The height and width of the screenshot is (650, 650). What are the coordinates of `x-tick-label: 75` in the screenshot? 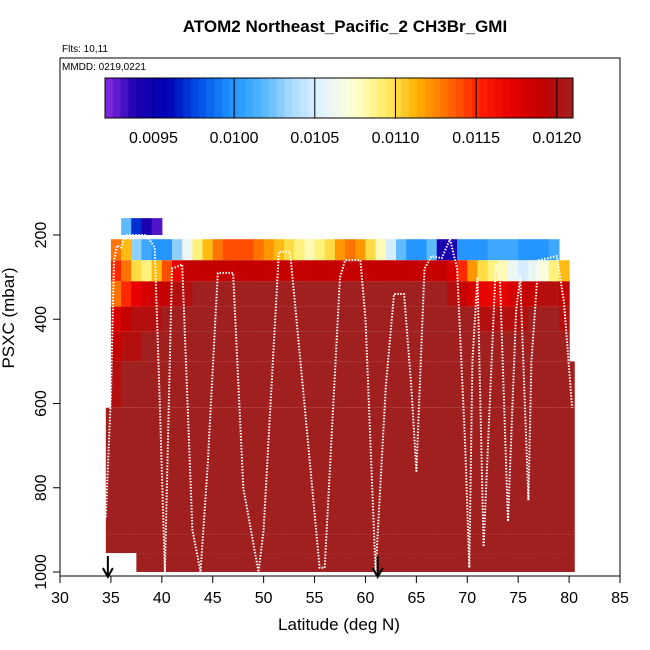 It's located at (518, 598).